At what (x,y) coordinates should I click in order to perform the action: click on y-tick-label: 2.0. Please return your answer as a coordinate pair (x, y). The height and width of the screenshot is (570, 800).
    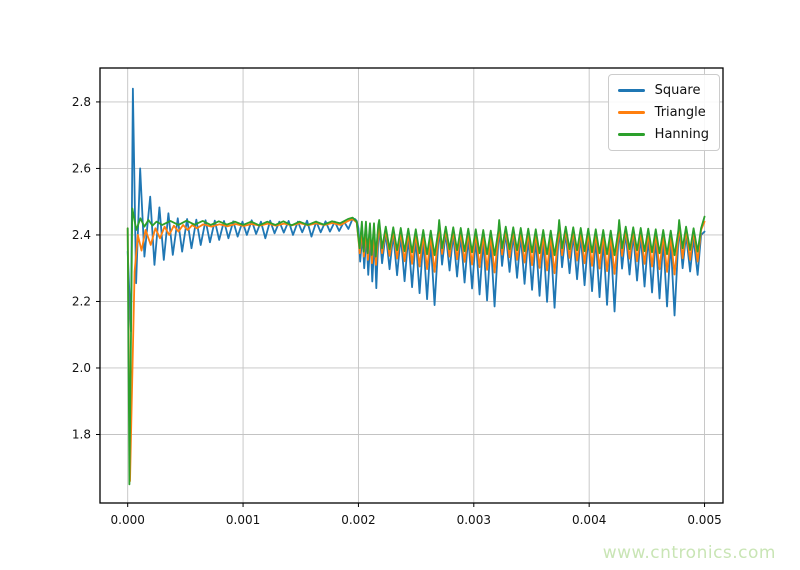
    Looking at the image, I should click on (81, 368).